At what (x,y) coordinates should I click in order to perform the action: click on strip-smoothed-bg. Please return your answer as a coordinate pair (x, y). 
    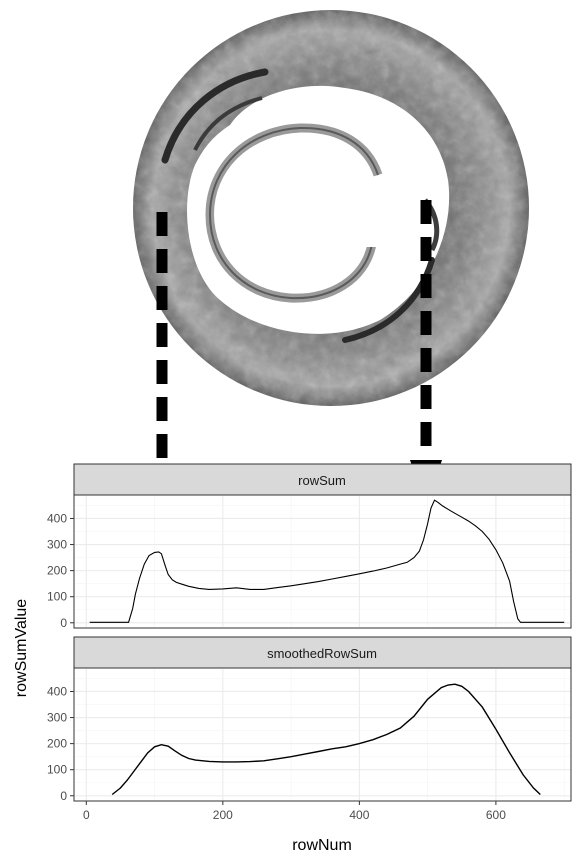
    Looking at the image, I should click on (322, 652).